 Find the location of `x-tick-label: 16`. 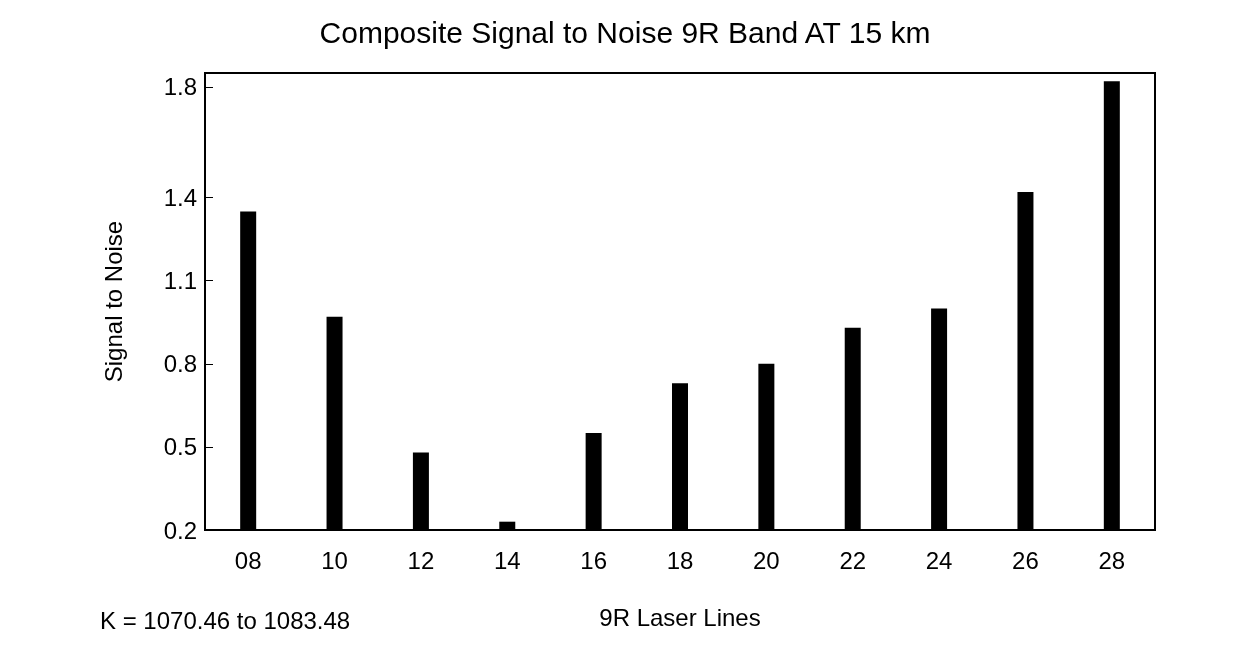

x-tick-label: 16 is located at coordinates (593, 560).